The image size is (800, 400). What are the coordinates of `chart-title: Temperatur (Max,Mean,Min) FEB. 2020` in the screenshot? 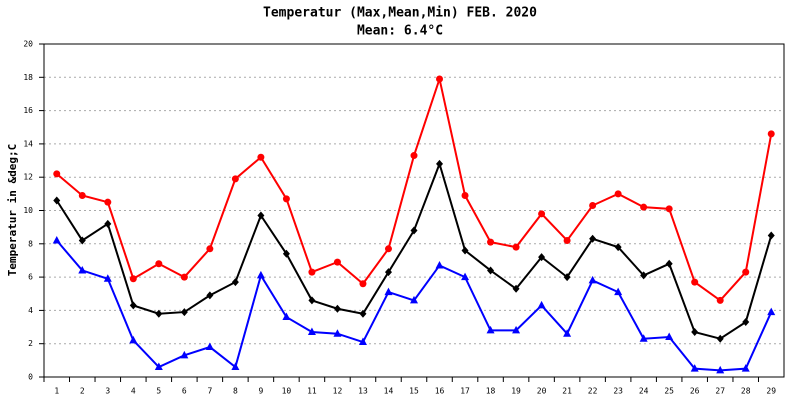 It's located at (400, 13).